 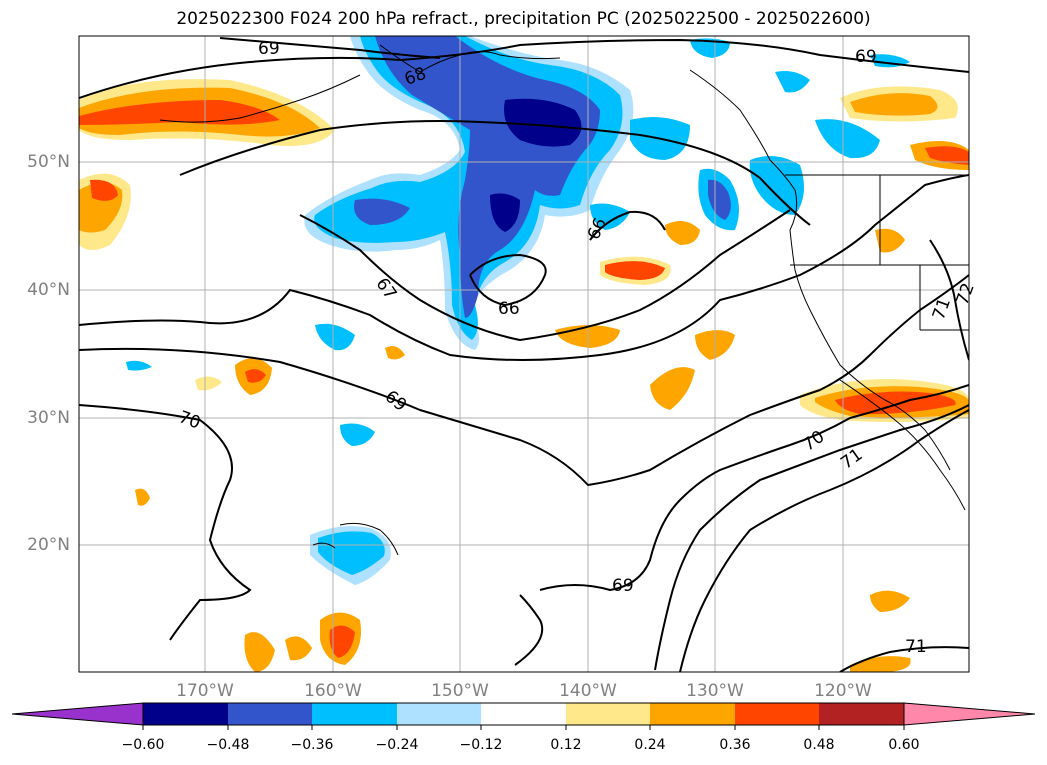 What do you see at coordinates (205, 691) in the screenshot?
I see `lon-label: 170°W` at bounding box center [205, 691].